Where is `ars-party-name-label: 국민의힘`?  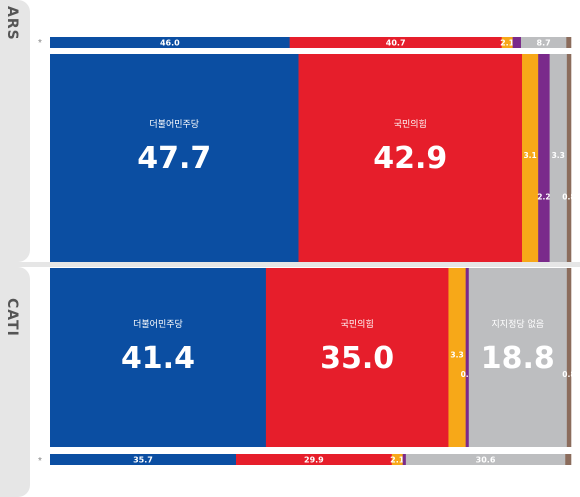
ars-party-name-label: 국민의힘 is located at coordinates (410, 124).